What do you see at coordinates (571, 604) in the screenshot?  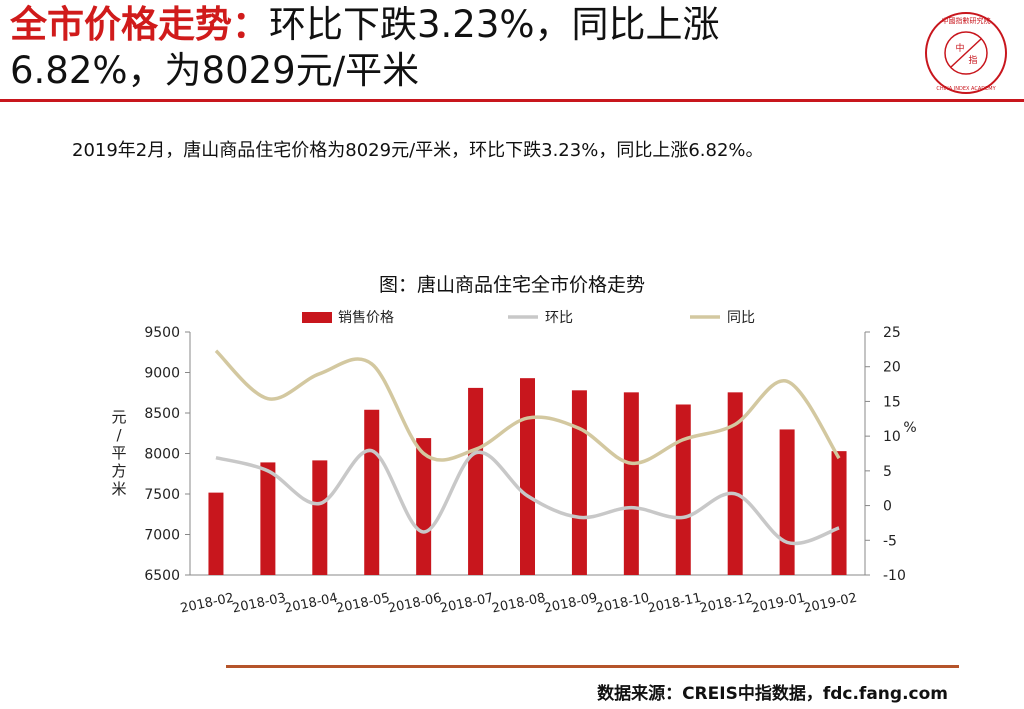 I see `x-tick-label: 2018-09` at bounding box center [571, 604].